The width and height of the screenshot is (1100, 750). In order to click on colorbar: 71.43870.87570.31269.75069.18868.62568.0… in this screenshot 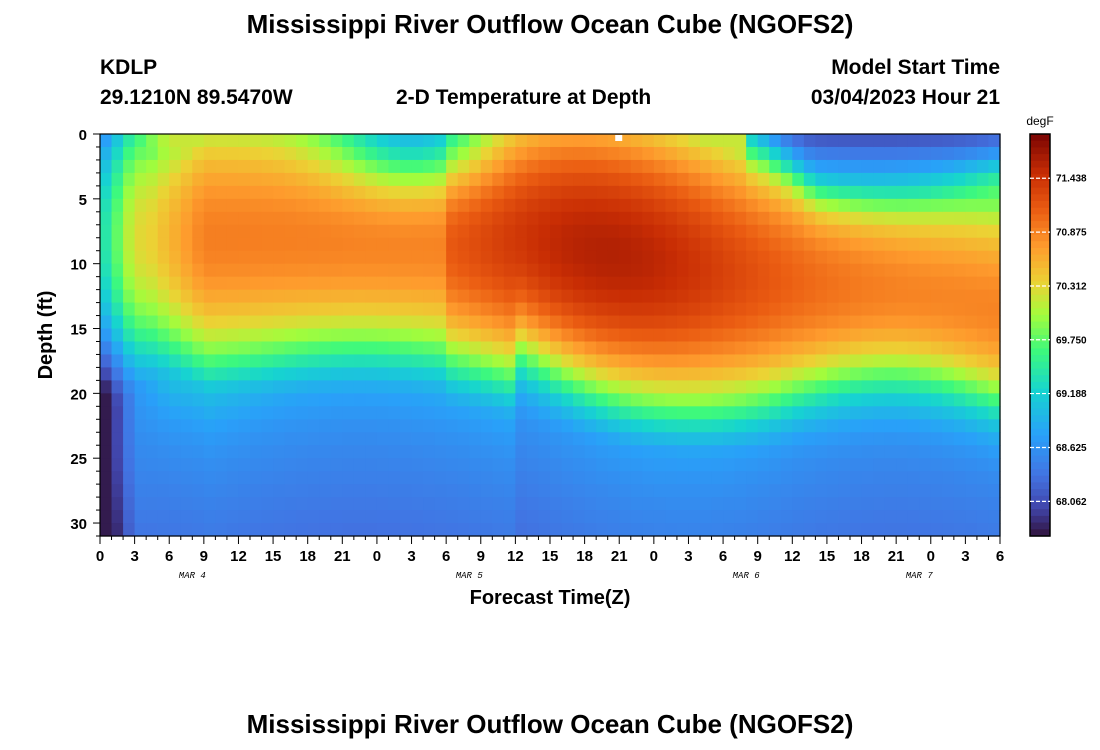, I will do `click(1056, 325)`.